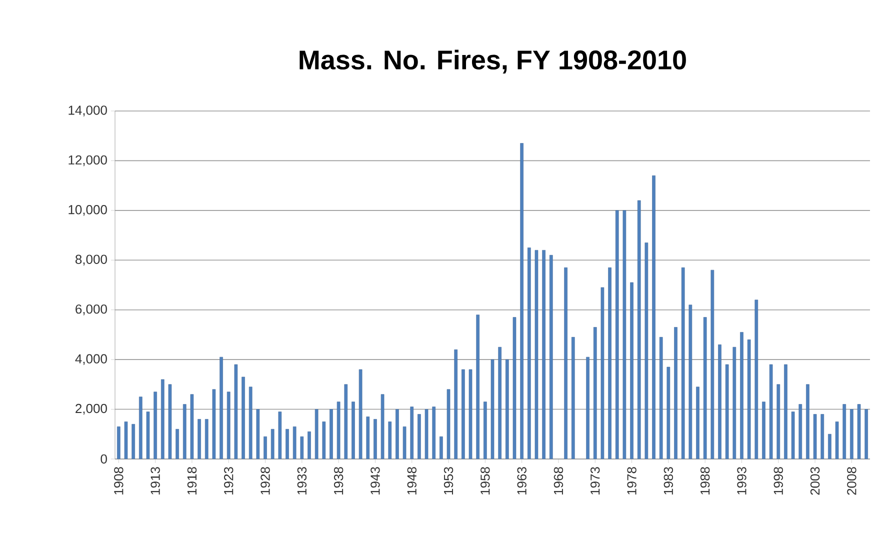 Image resolution: width=891 pixels, height=534 pixels. What do you see at coordinates (265, 480) in the screenshot?
I see `x-tick-label: 1928` at bounding box center [265, 480].